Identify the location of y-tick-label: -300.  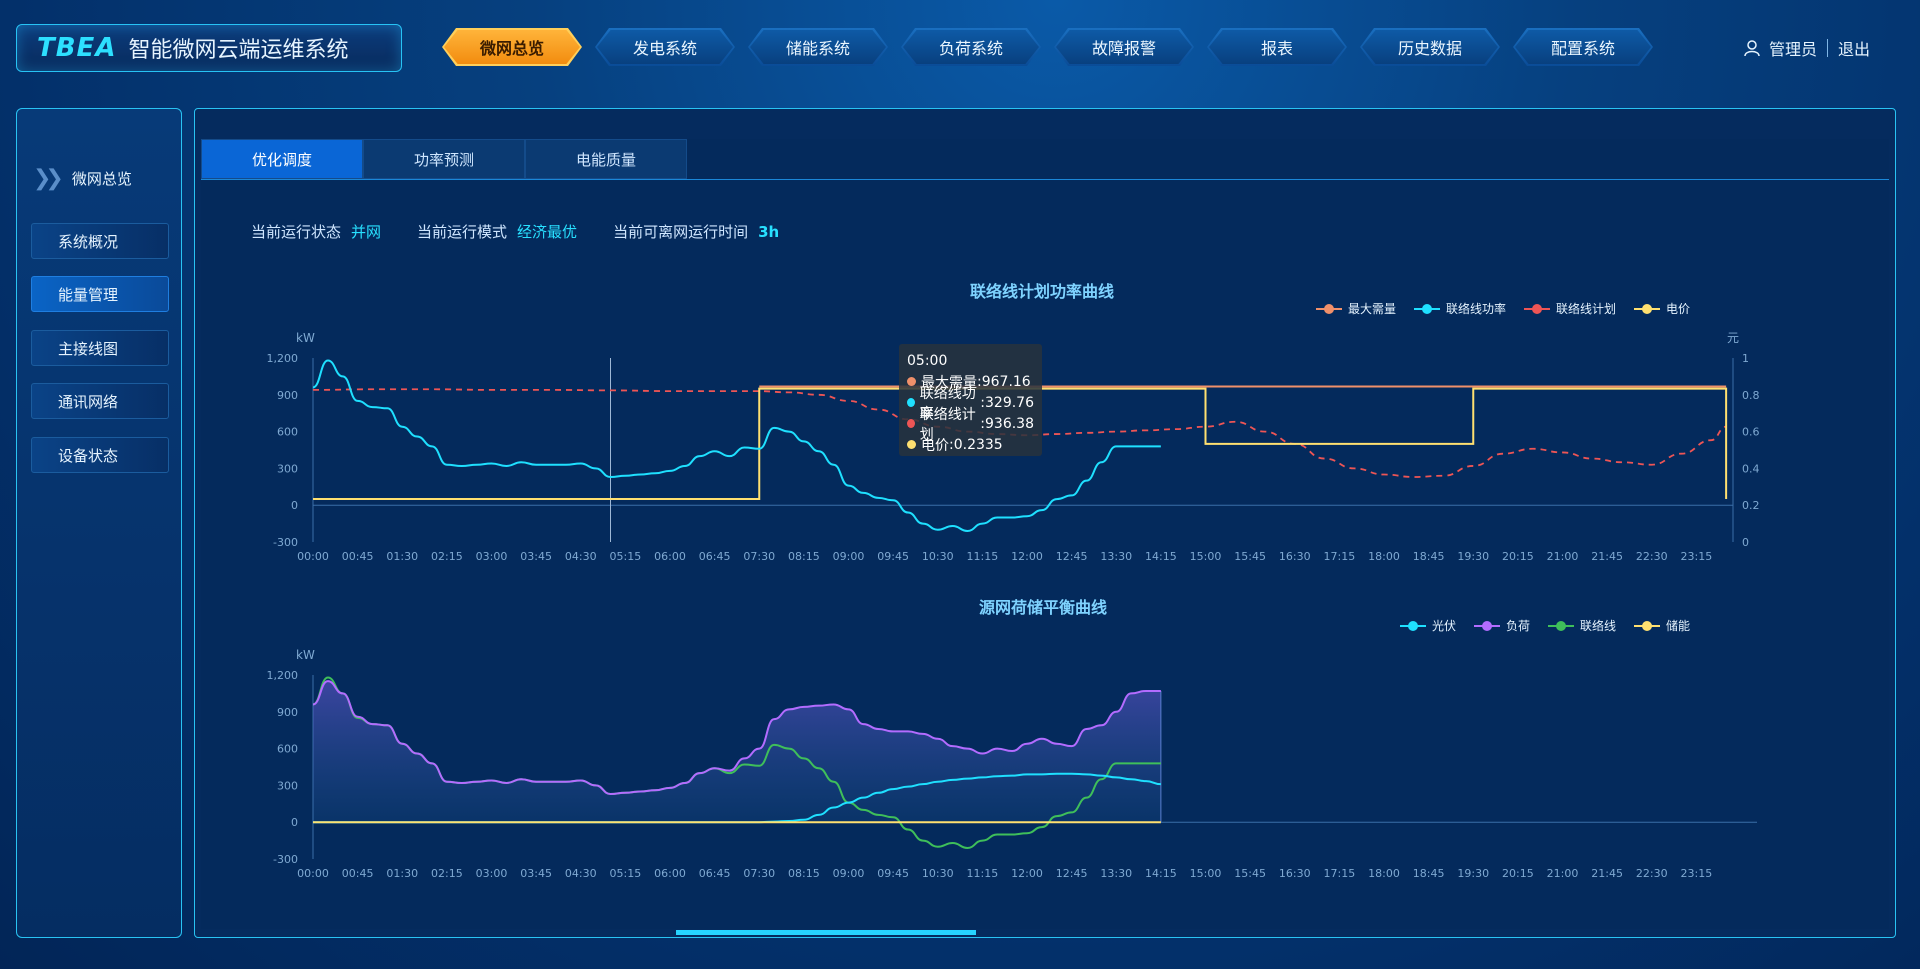
(285, 542).